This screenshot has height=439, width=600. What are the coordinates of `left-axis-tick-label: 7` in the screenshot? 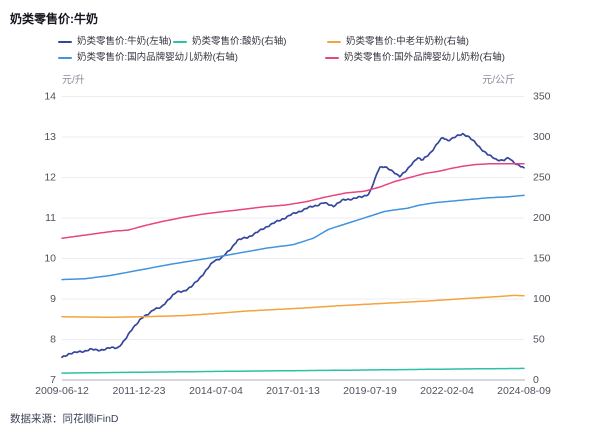 It's located at (53, 380).